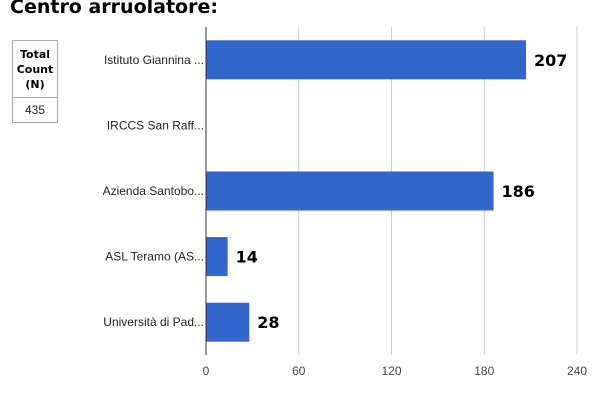 This screenshot has width=616, height=403. What do you see at coordinates (247, 257) in the screenshot?
I see `data-label: 14` at bounding box center [247, 257].